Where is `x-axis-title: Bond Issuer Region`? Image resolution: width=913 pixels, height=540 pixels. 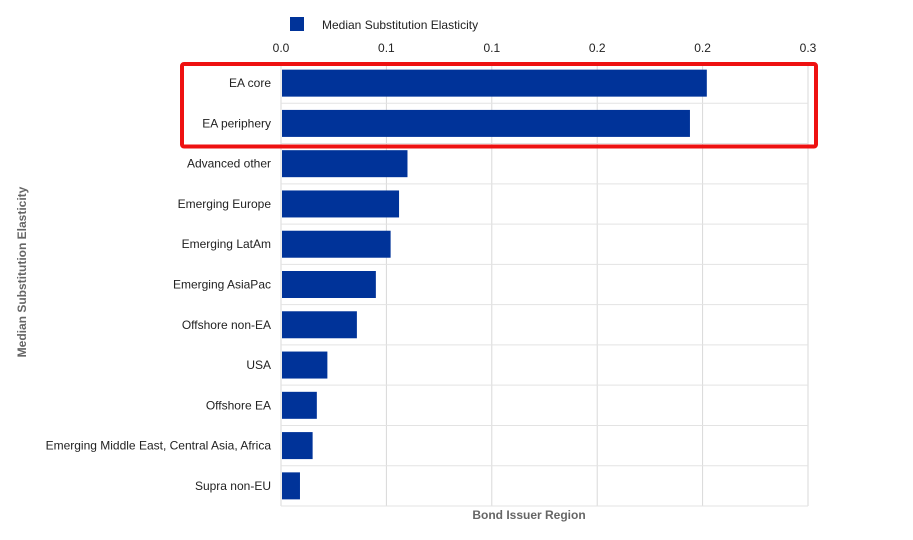
x-axis-title: Bond Issuer Region is located at coordinates (528, 515).